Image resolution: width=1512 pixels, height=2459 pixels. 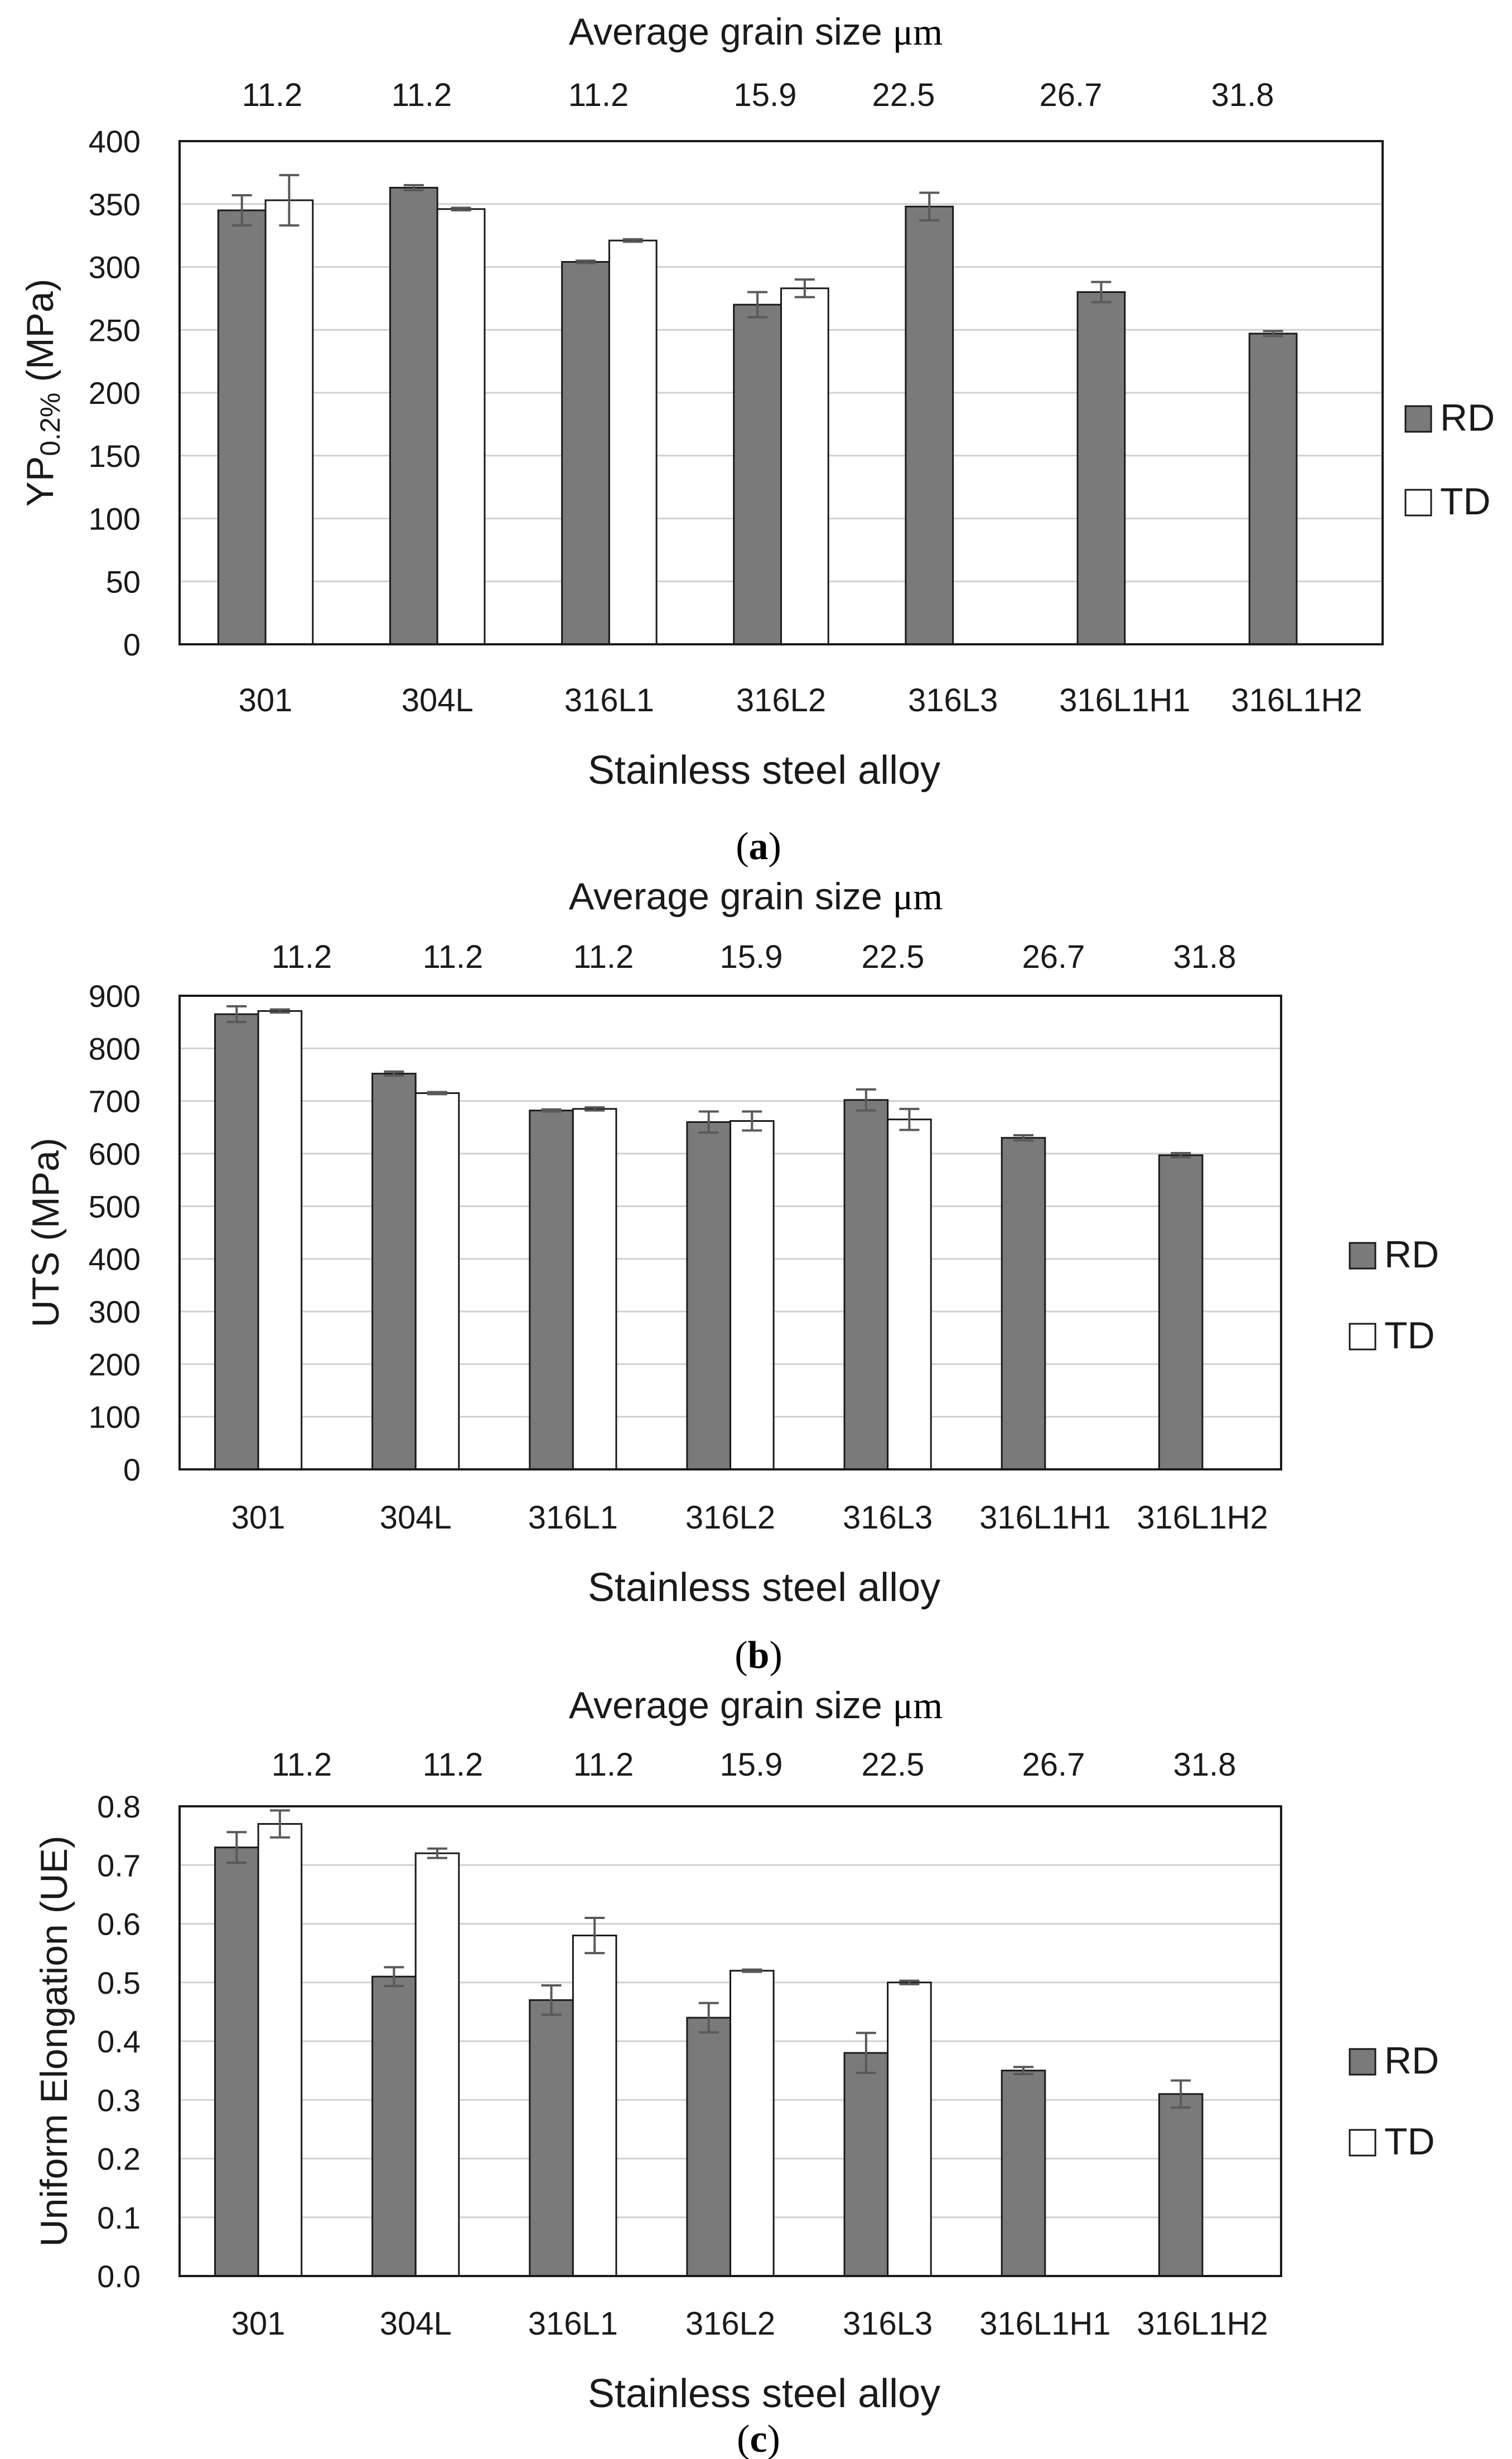 What do you see at coordinates (759, 2438) in the screenshot?
I see `panel-caption-letter: c` at bounding box center [759, 2438].